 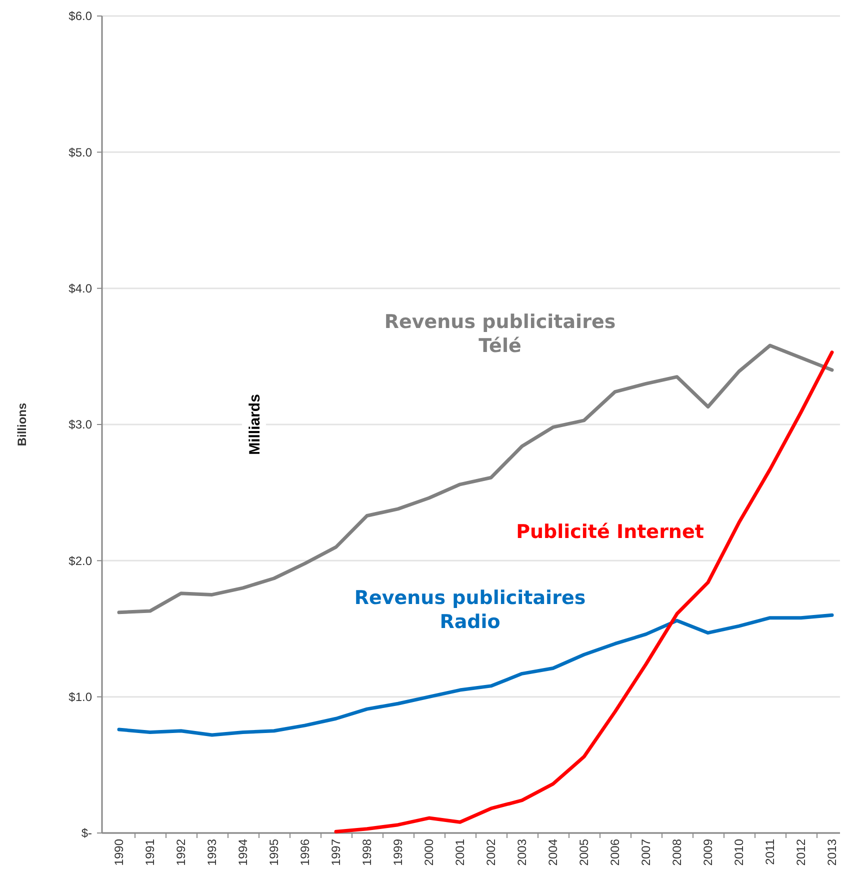 What do you see at coordinates (677, 852) in the screenshot?
I see `x-tick-label: 2008` at bounding box center [677, 852].